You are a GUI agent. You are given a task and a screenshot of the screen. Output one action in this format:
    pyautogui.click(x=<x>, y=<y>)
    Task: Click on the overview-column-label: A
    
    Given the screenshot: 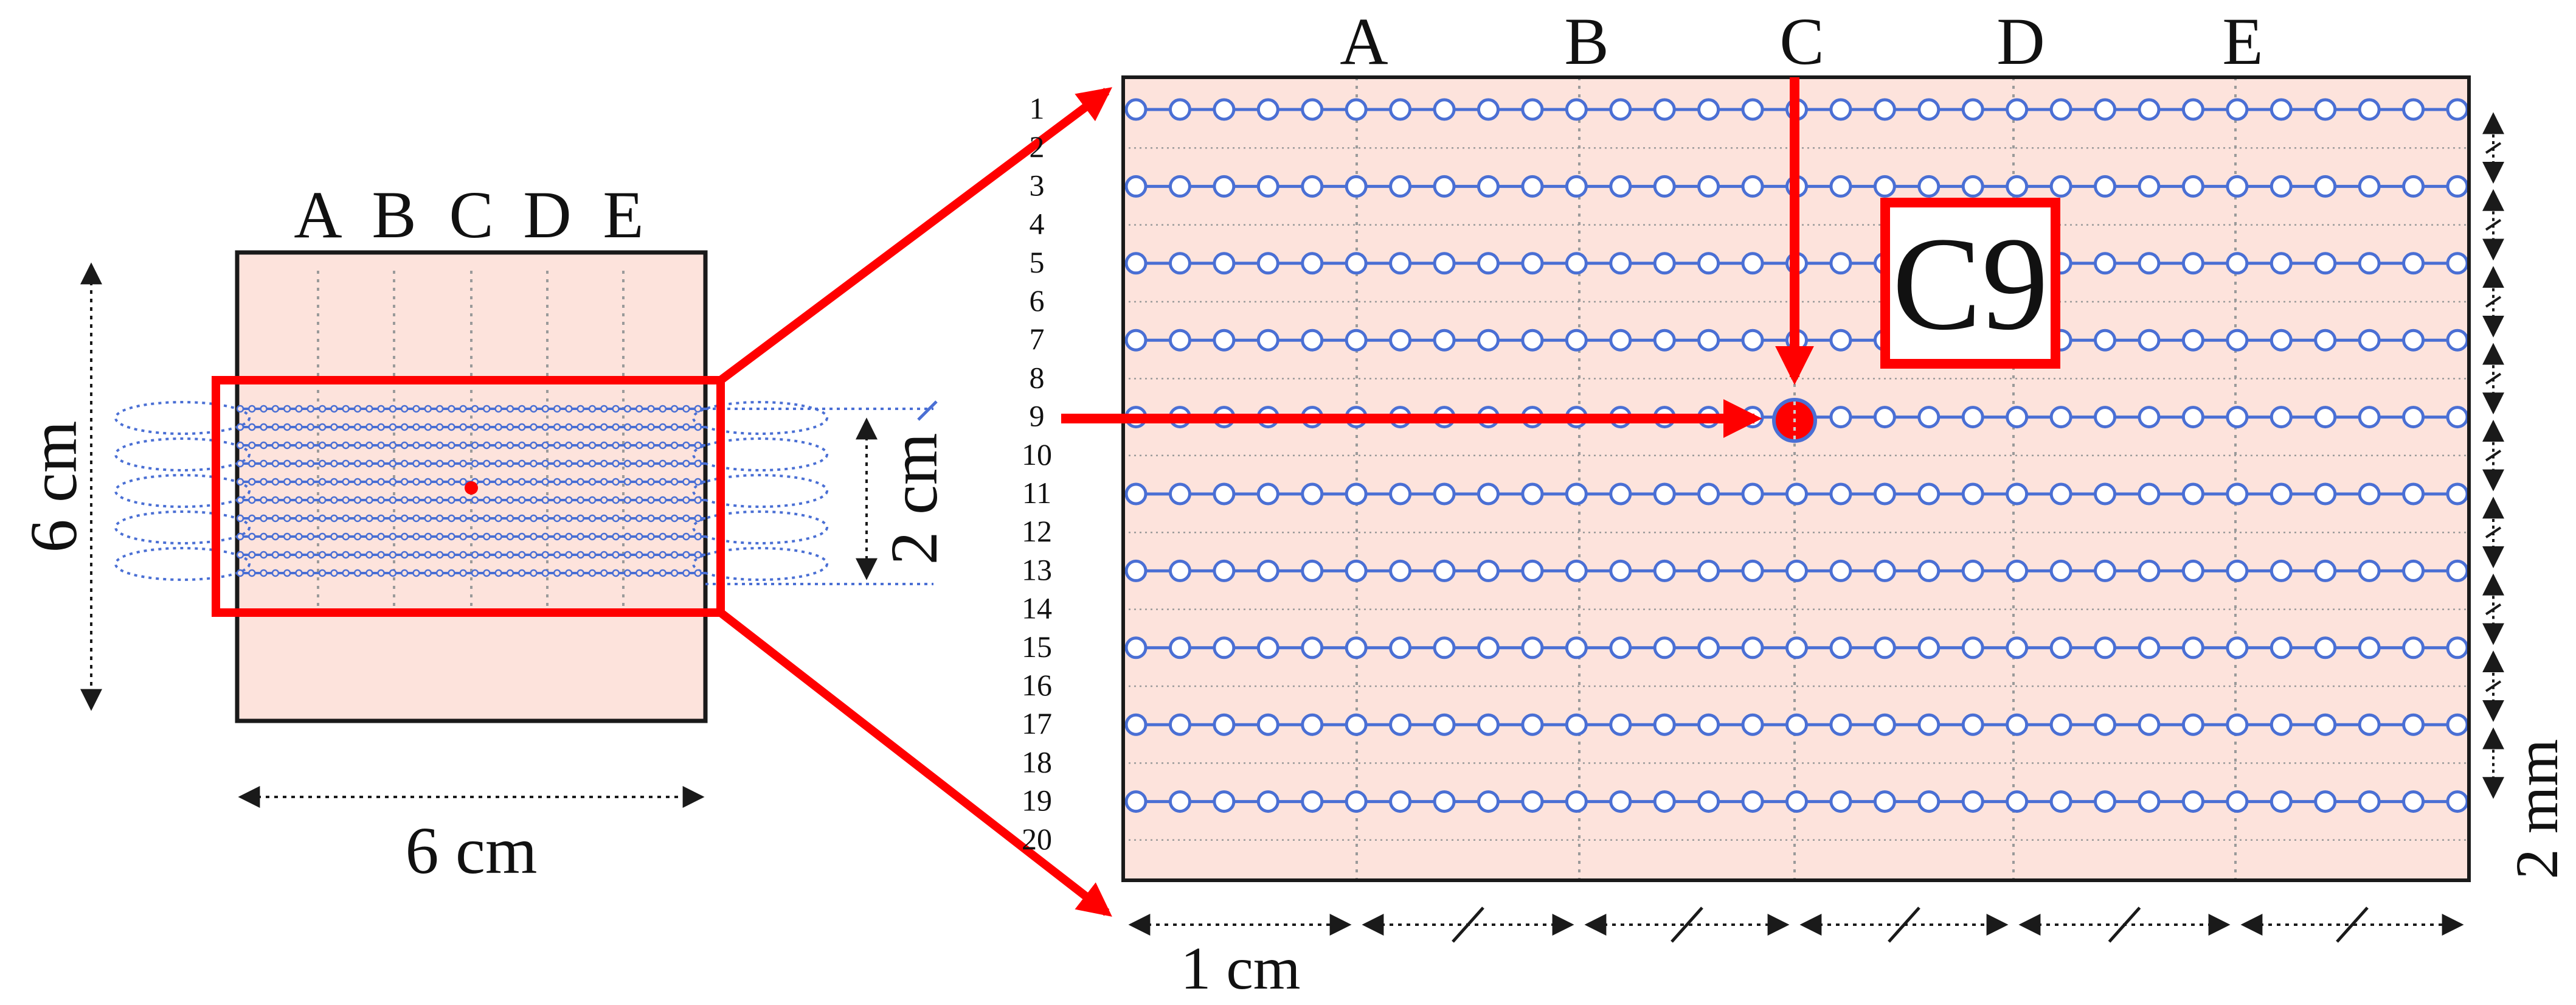 What is the action you would take?
    pyautogui.click(x=318, y=215)
    